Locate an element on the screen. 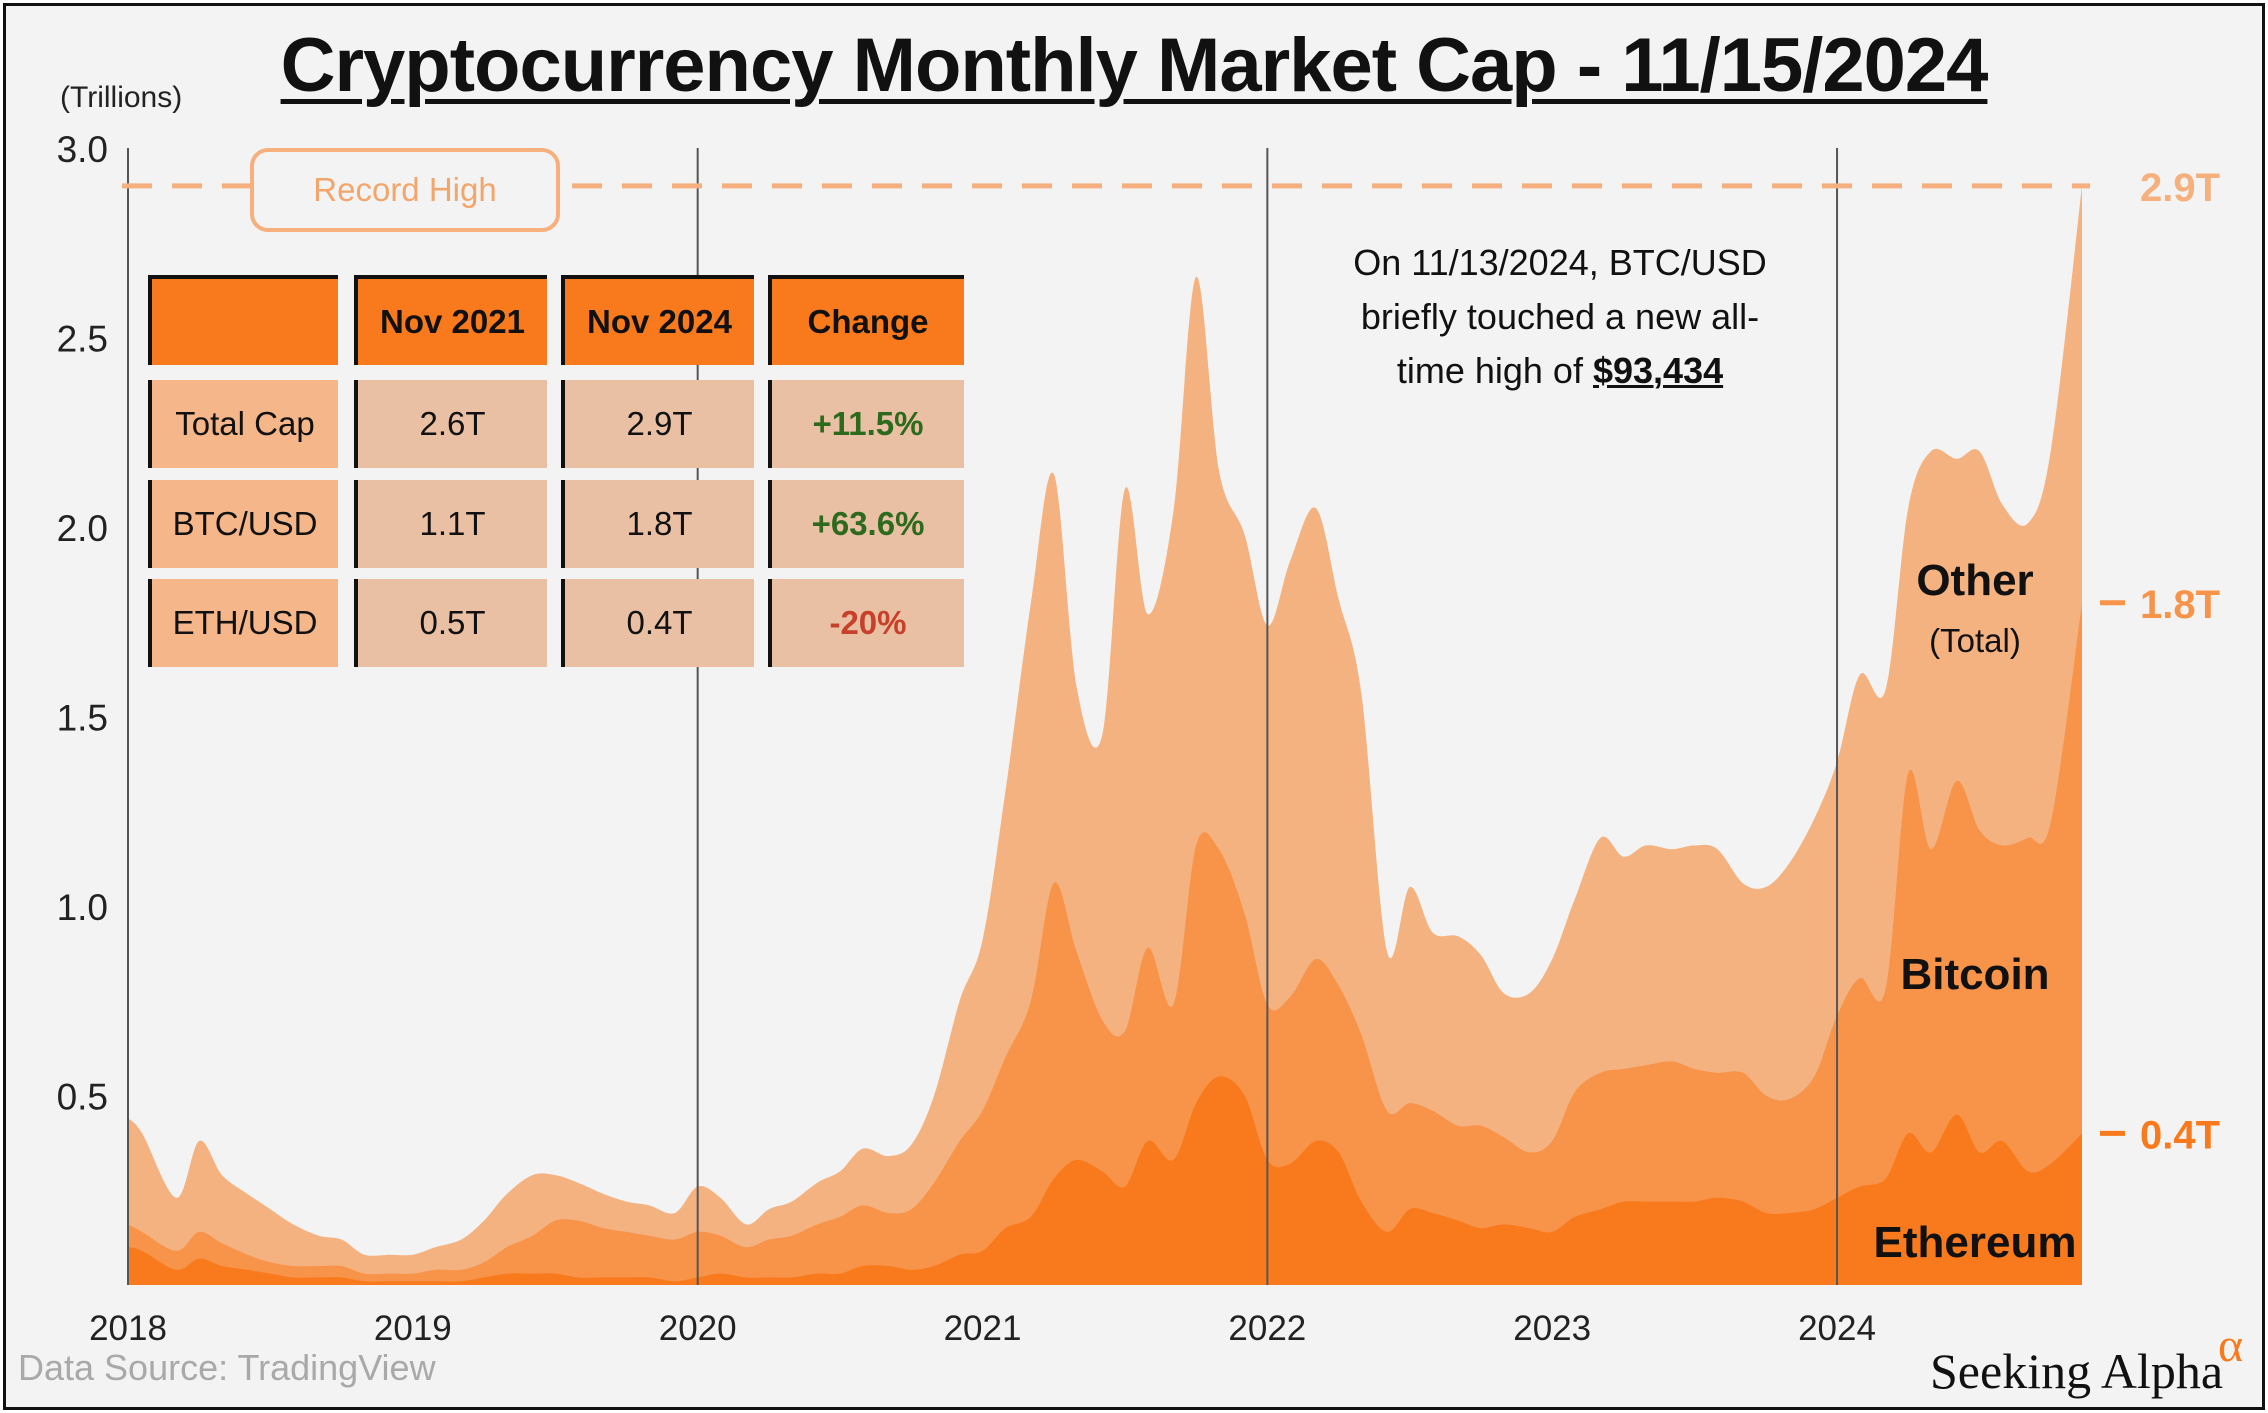 The image size is (2268, 1413). table-row-label: ETH/USD is located at coordinates (243, 623).